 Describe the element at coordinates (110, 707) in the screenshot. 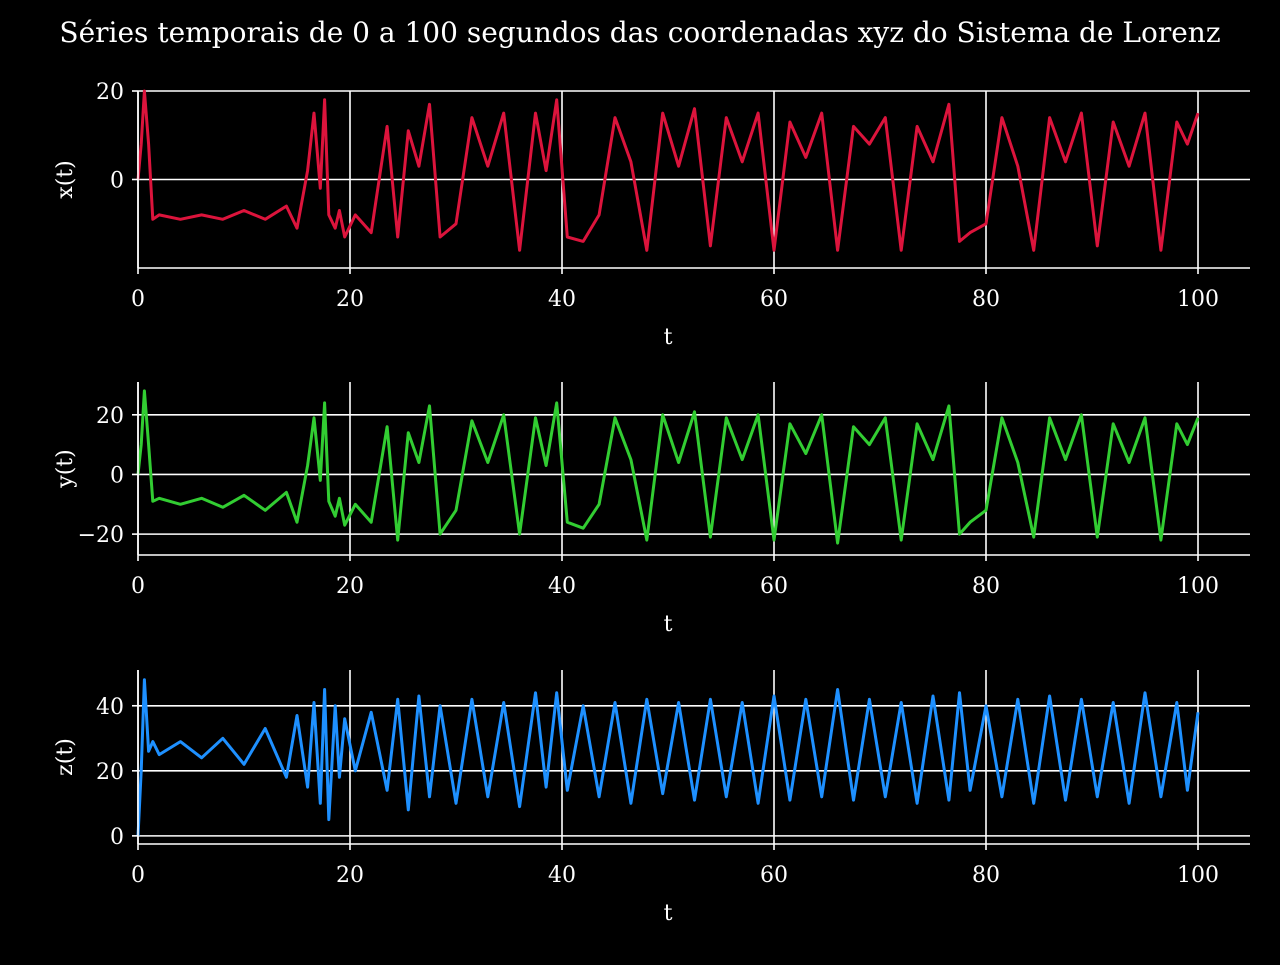

I see `y-tick-label: 40` at that location.